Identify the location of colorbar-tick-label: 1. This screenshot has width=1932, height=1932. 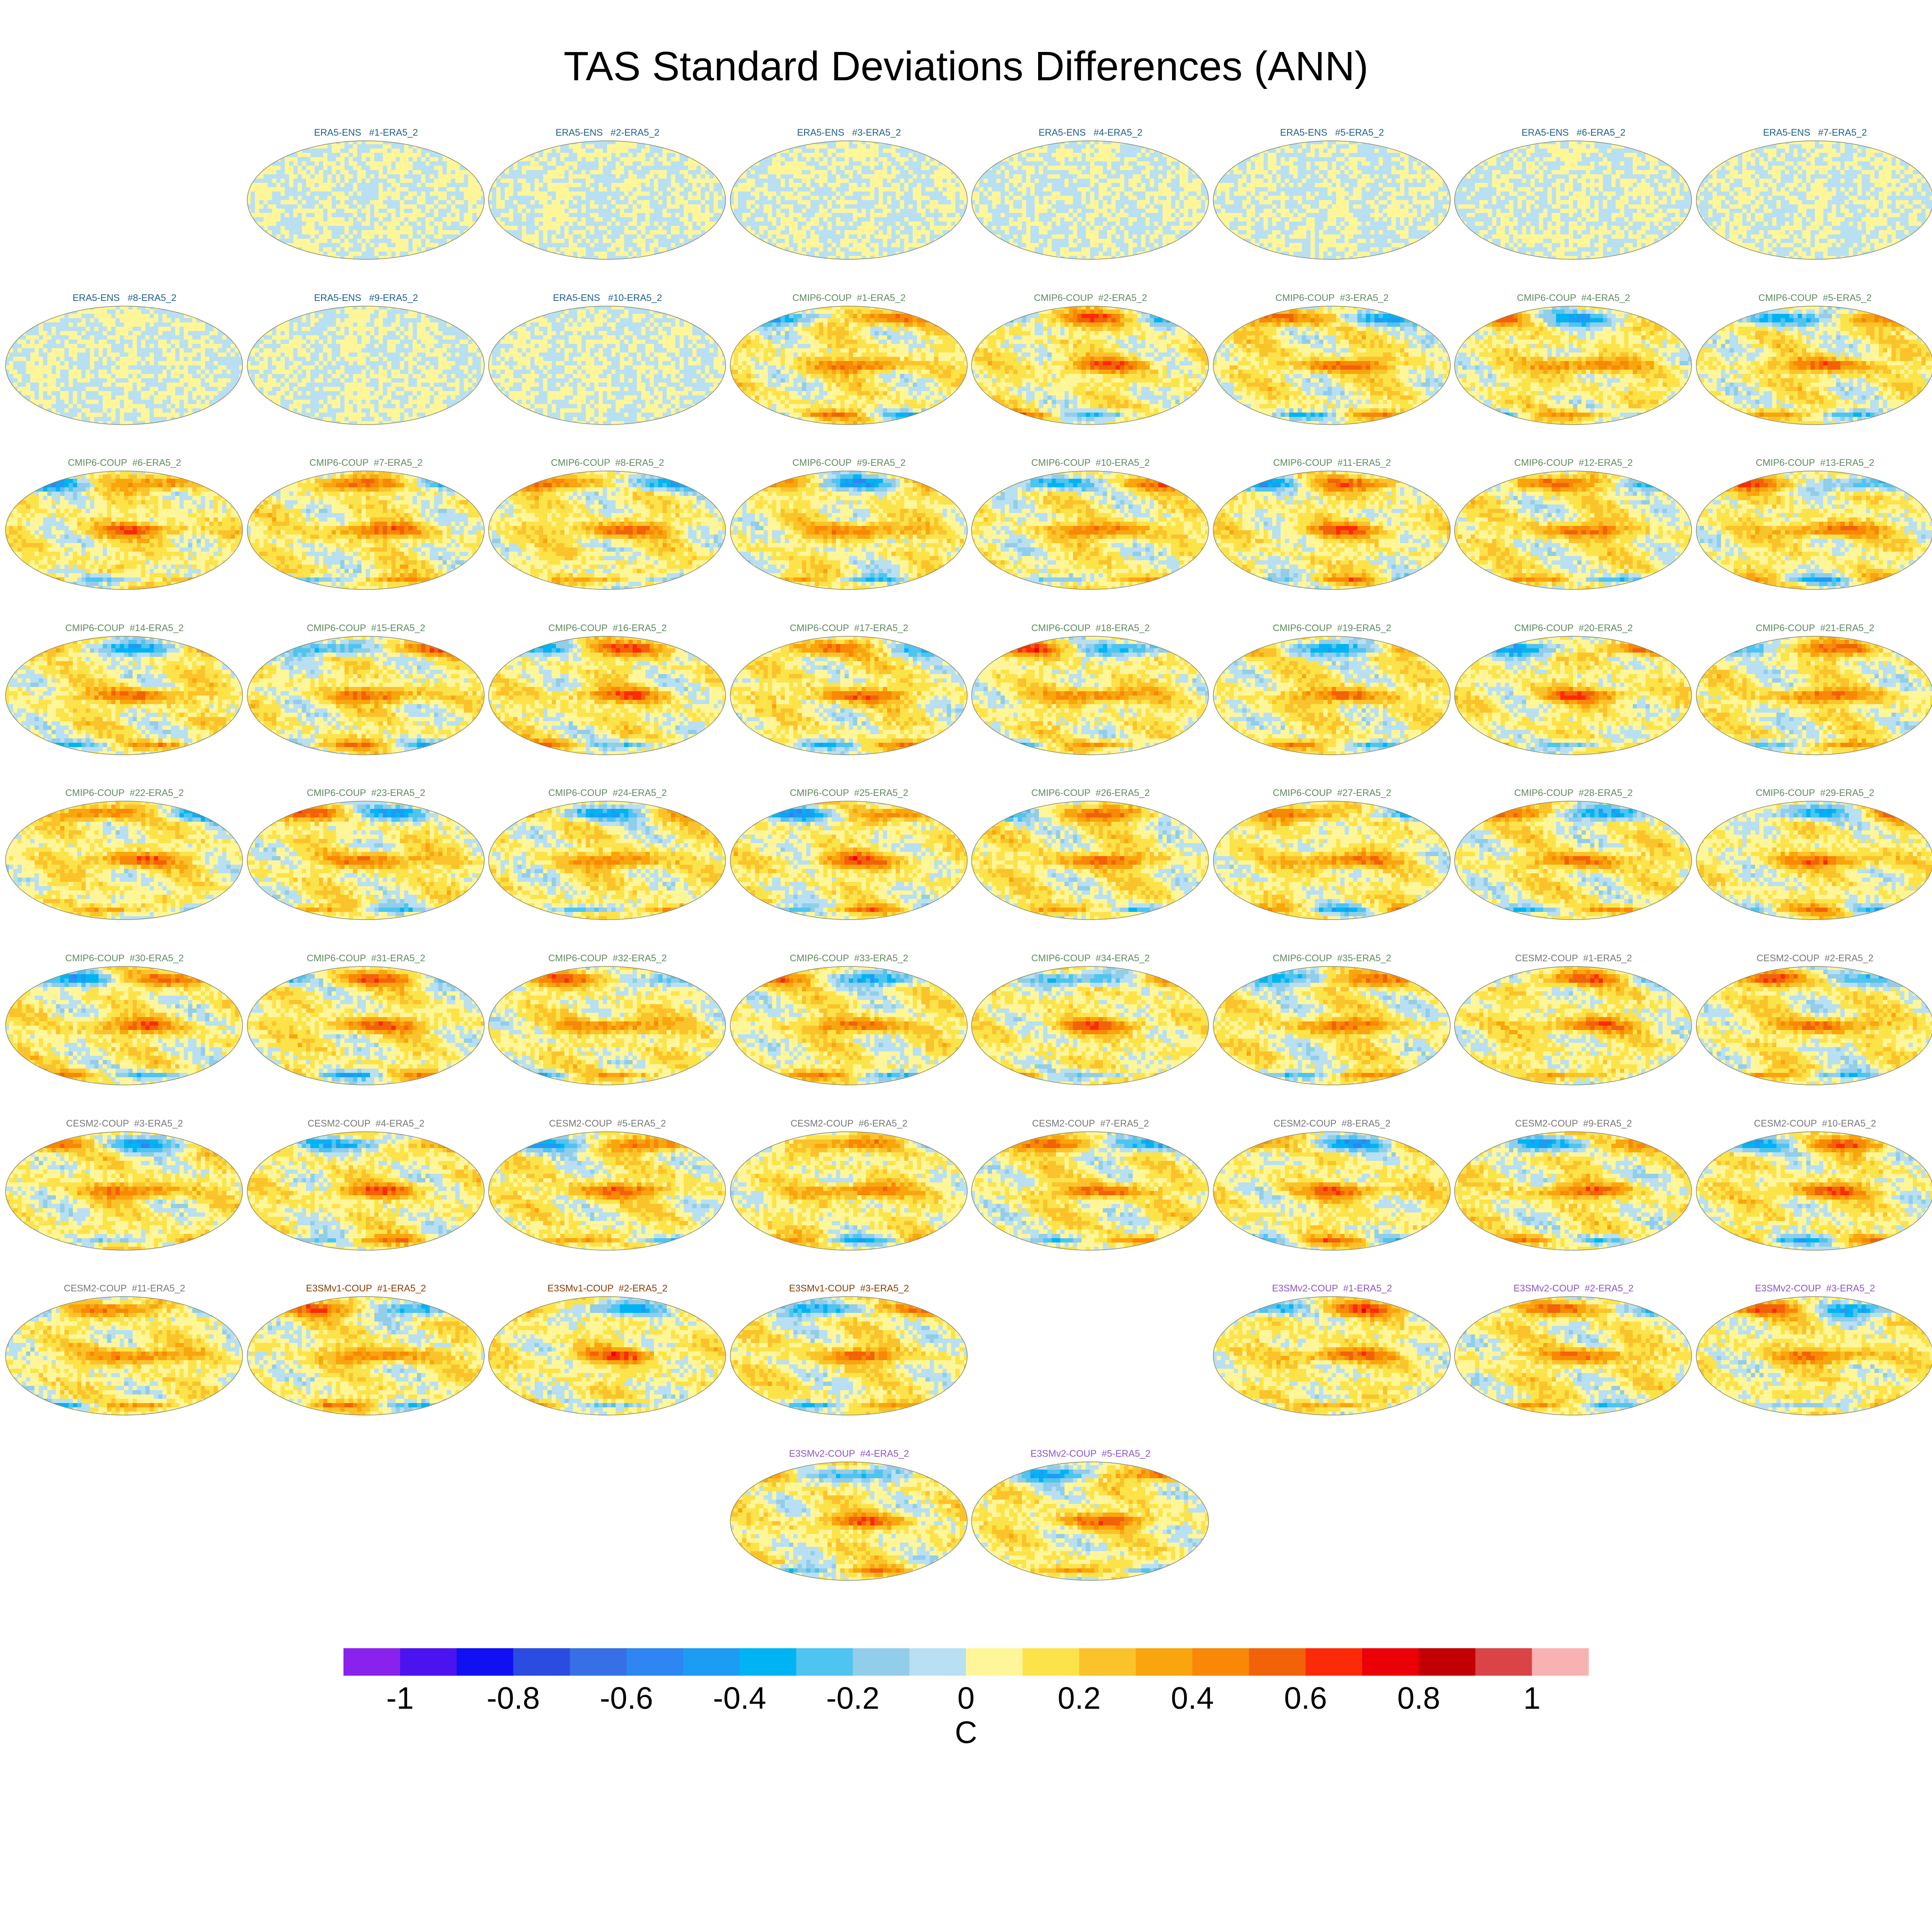
(1532, 1698).